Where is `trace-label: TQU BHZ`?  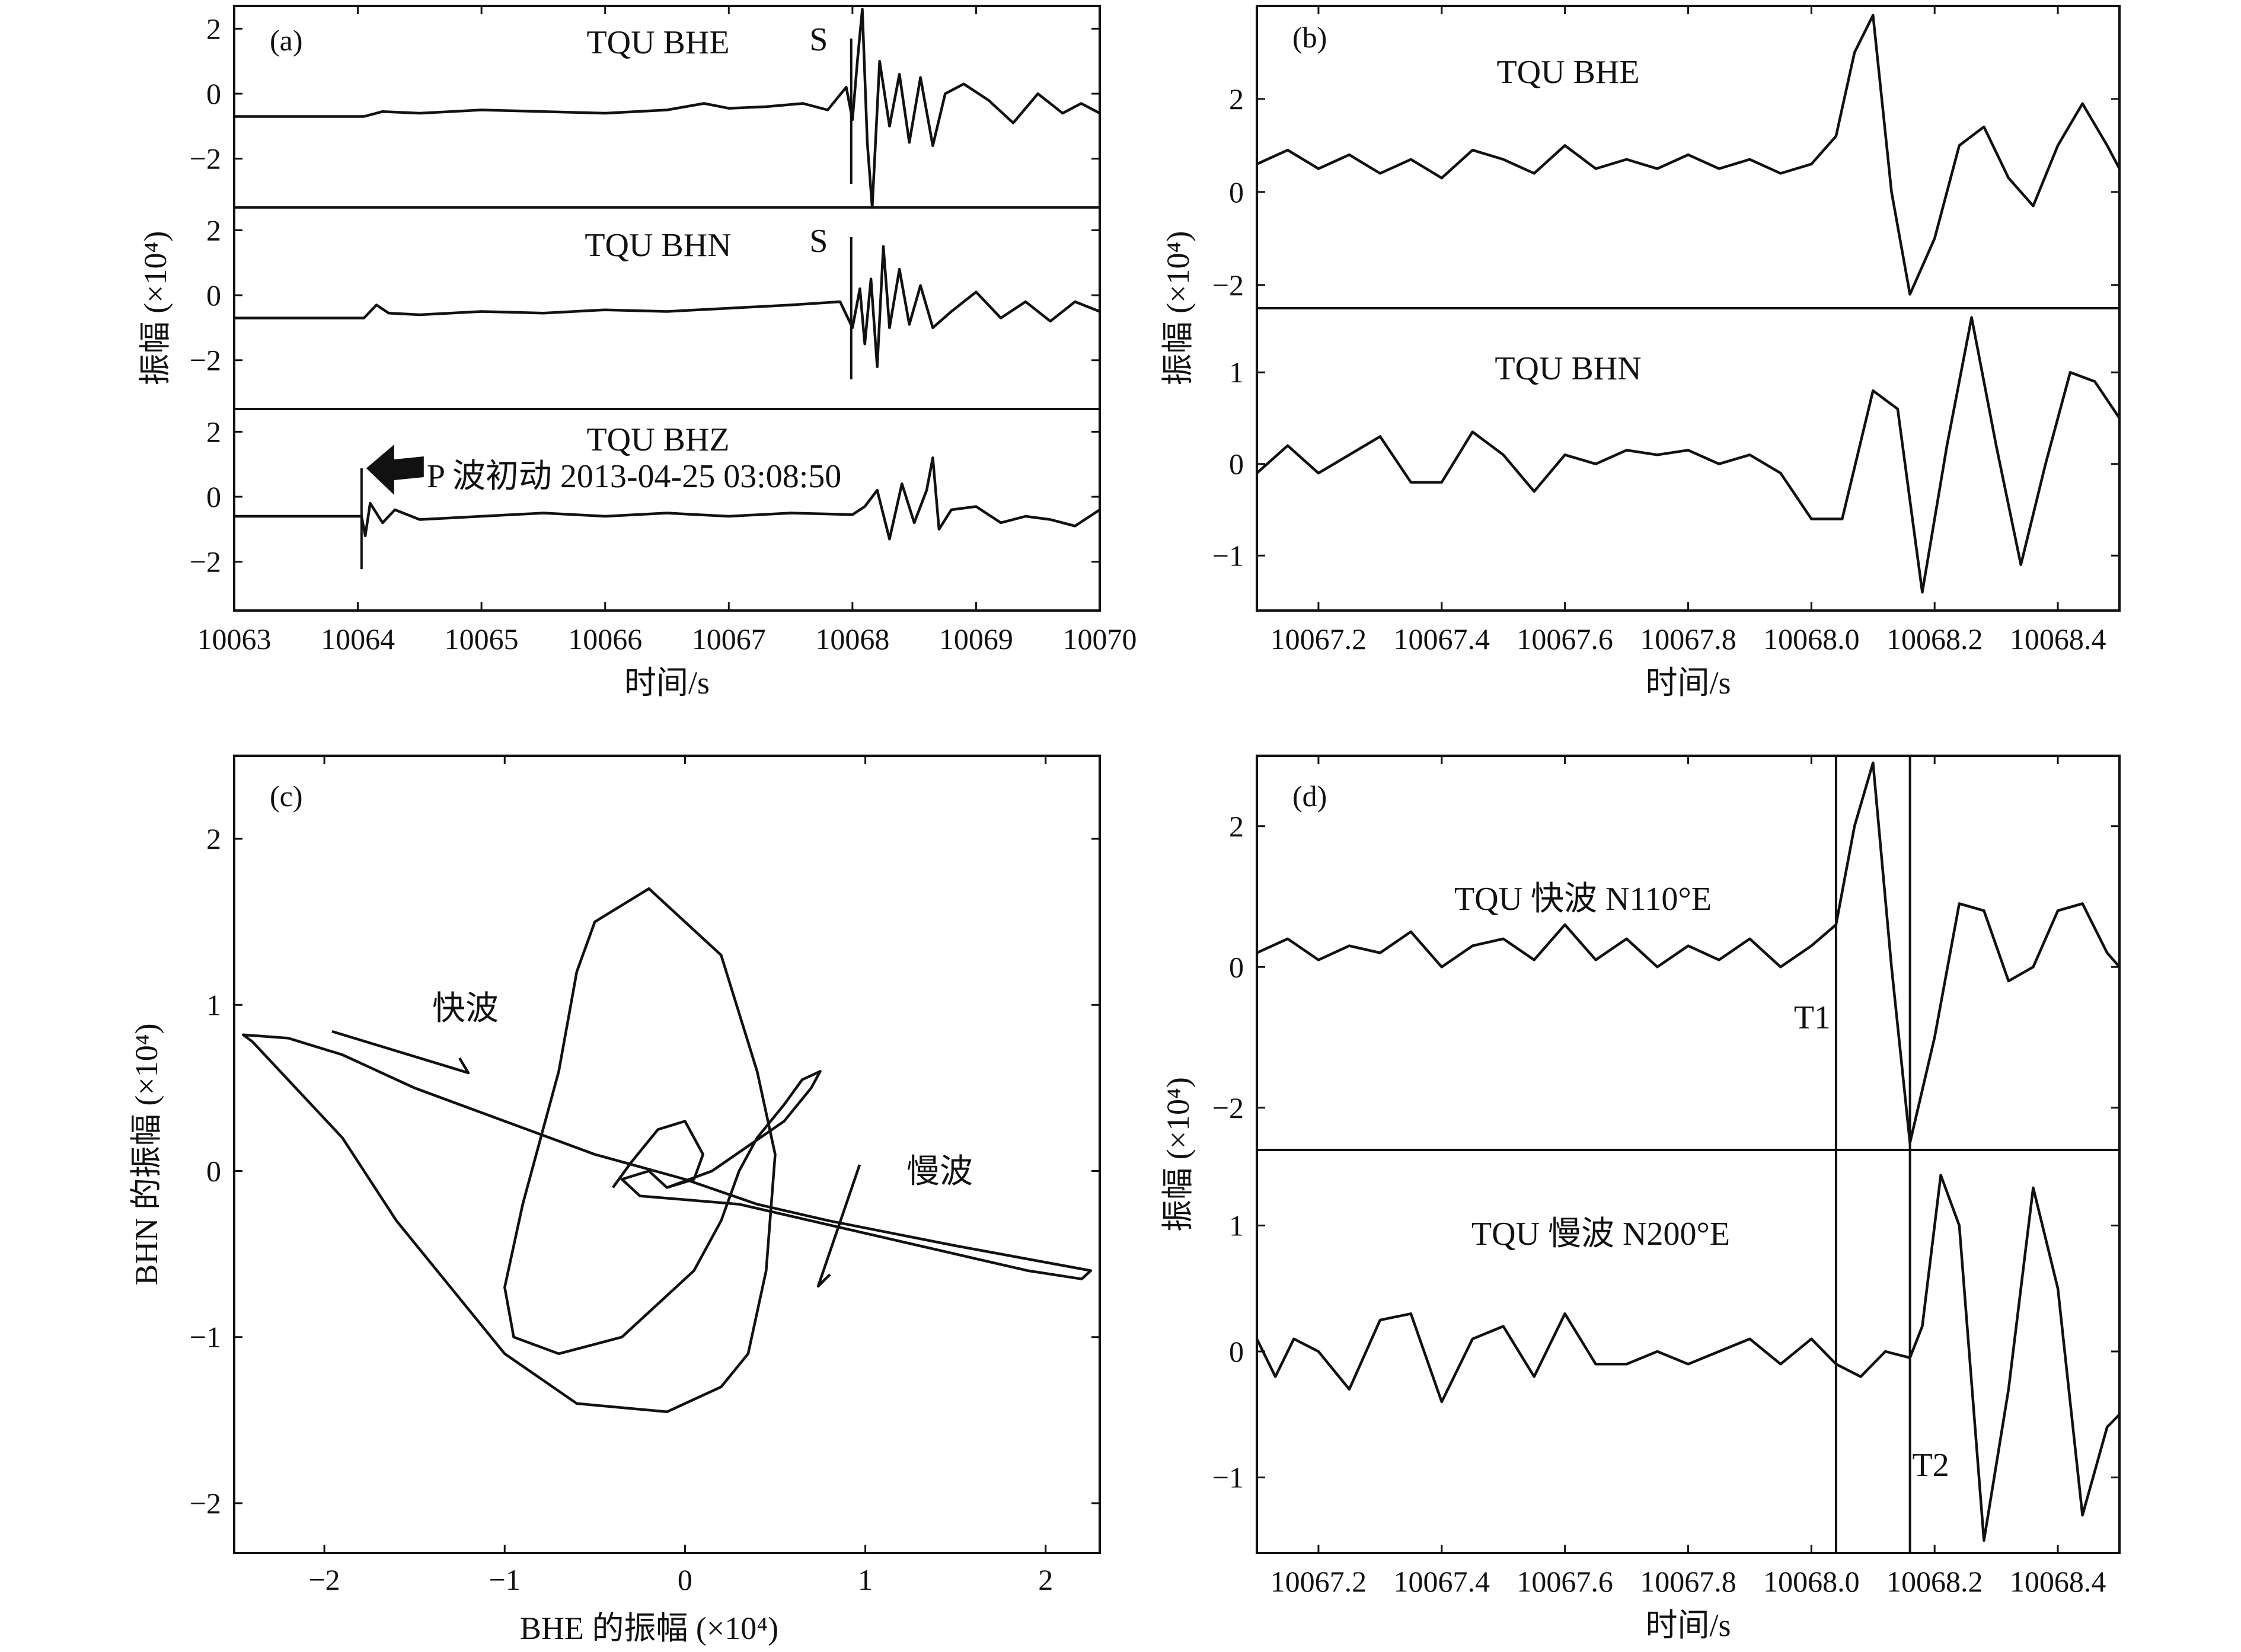 trace-label: TQU BHZ is located at coordinates (657, 439).